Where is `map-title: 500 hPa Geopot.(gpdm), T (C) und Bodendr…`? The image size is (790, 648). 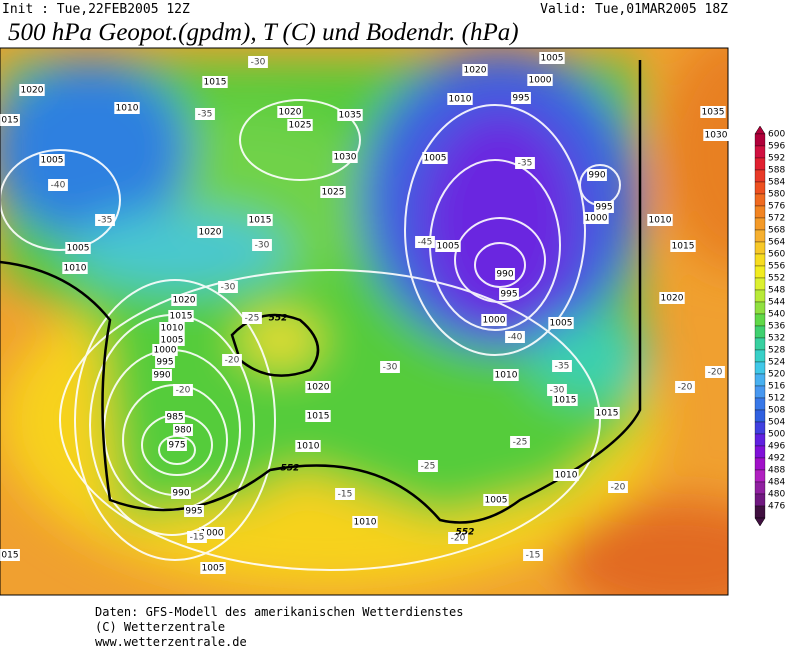 map-title: 500 hPa Geopot.(gpdm), T (C) und Bodendr… is located at coordinates (263, 32).